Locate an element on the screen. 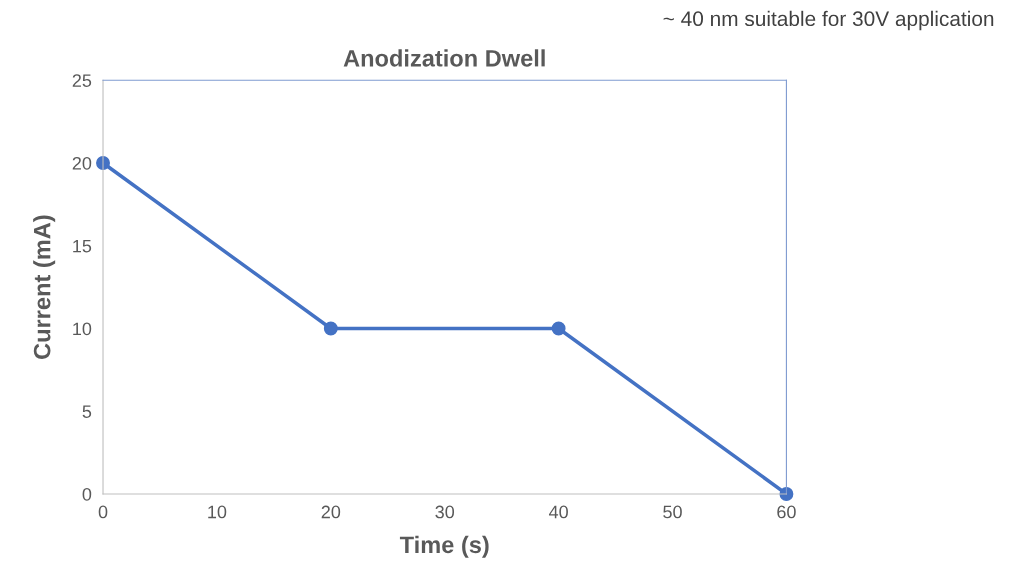 This screenshot has height=586, width=1020. x-tick-label: 40 is located at coordinates (558, 512).